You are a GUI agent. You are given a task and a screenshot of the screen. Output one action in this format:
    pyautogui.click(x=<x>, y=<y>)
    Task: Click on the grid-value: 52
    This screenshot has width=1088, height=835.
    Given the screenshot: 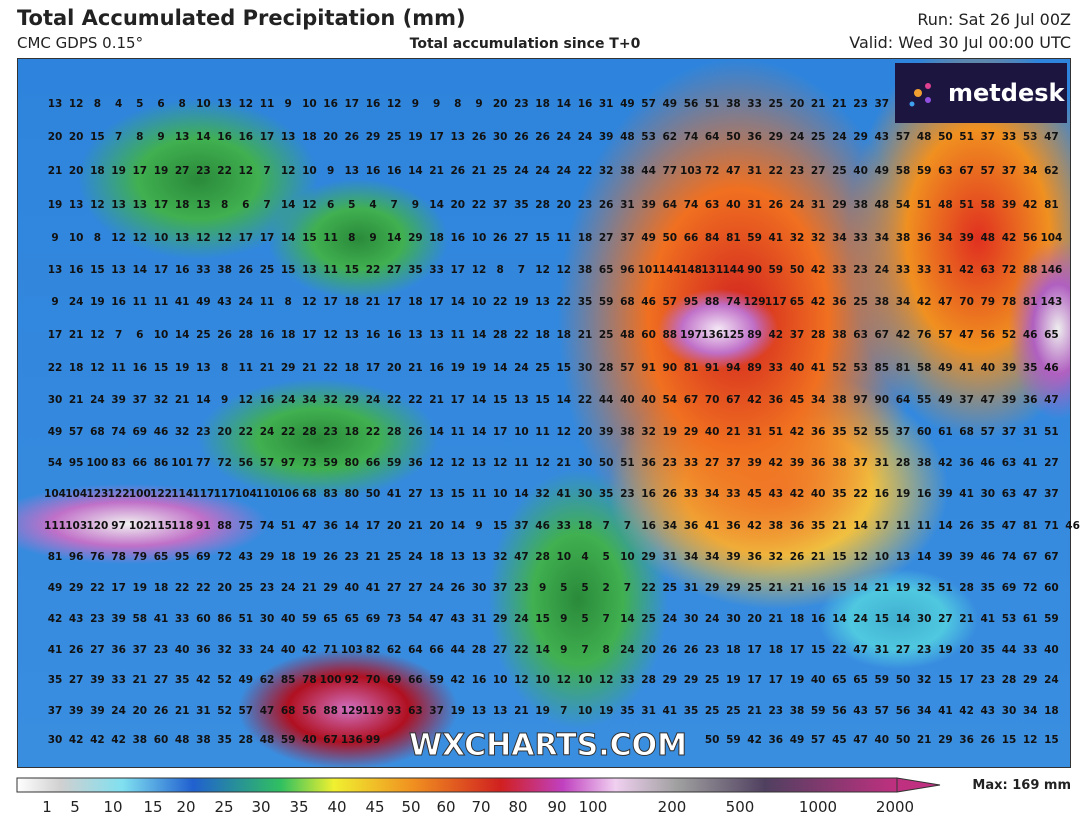 What is the action you would take?
    pyautogui.click(x=224, y=711)
    